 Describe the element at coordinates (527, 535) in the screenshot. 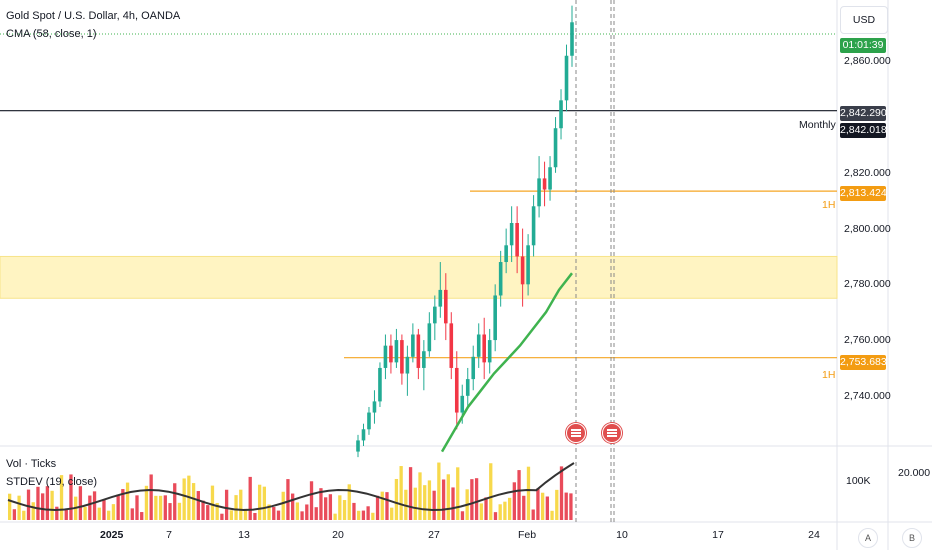

I see `x-tick-label: Feb` at that location.